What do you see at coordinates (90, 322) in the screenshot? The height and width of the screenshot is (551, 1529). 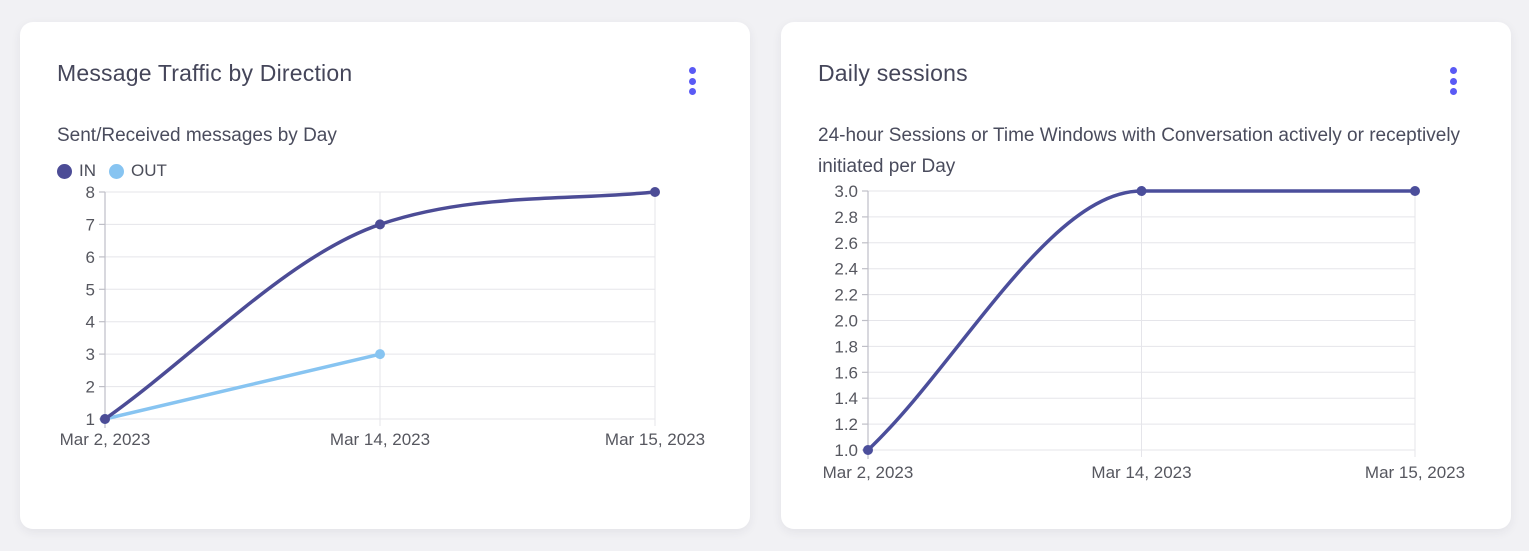 I see `y-tick-label: 4` at bounding box center [90, 322].